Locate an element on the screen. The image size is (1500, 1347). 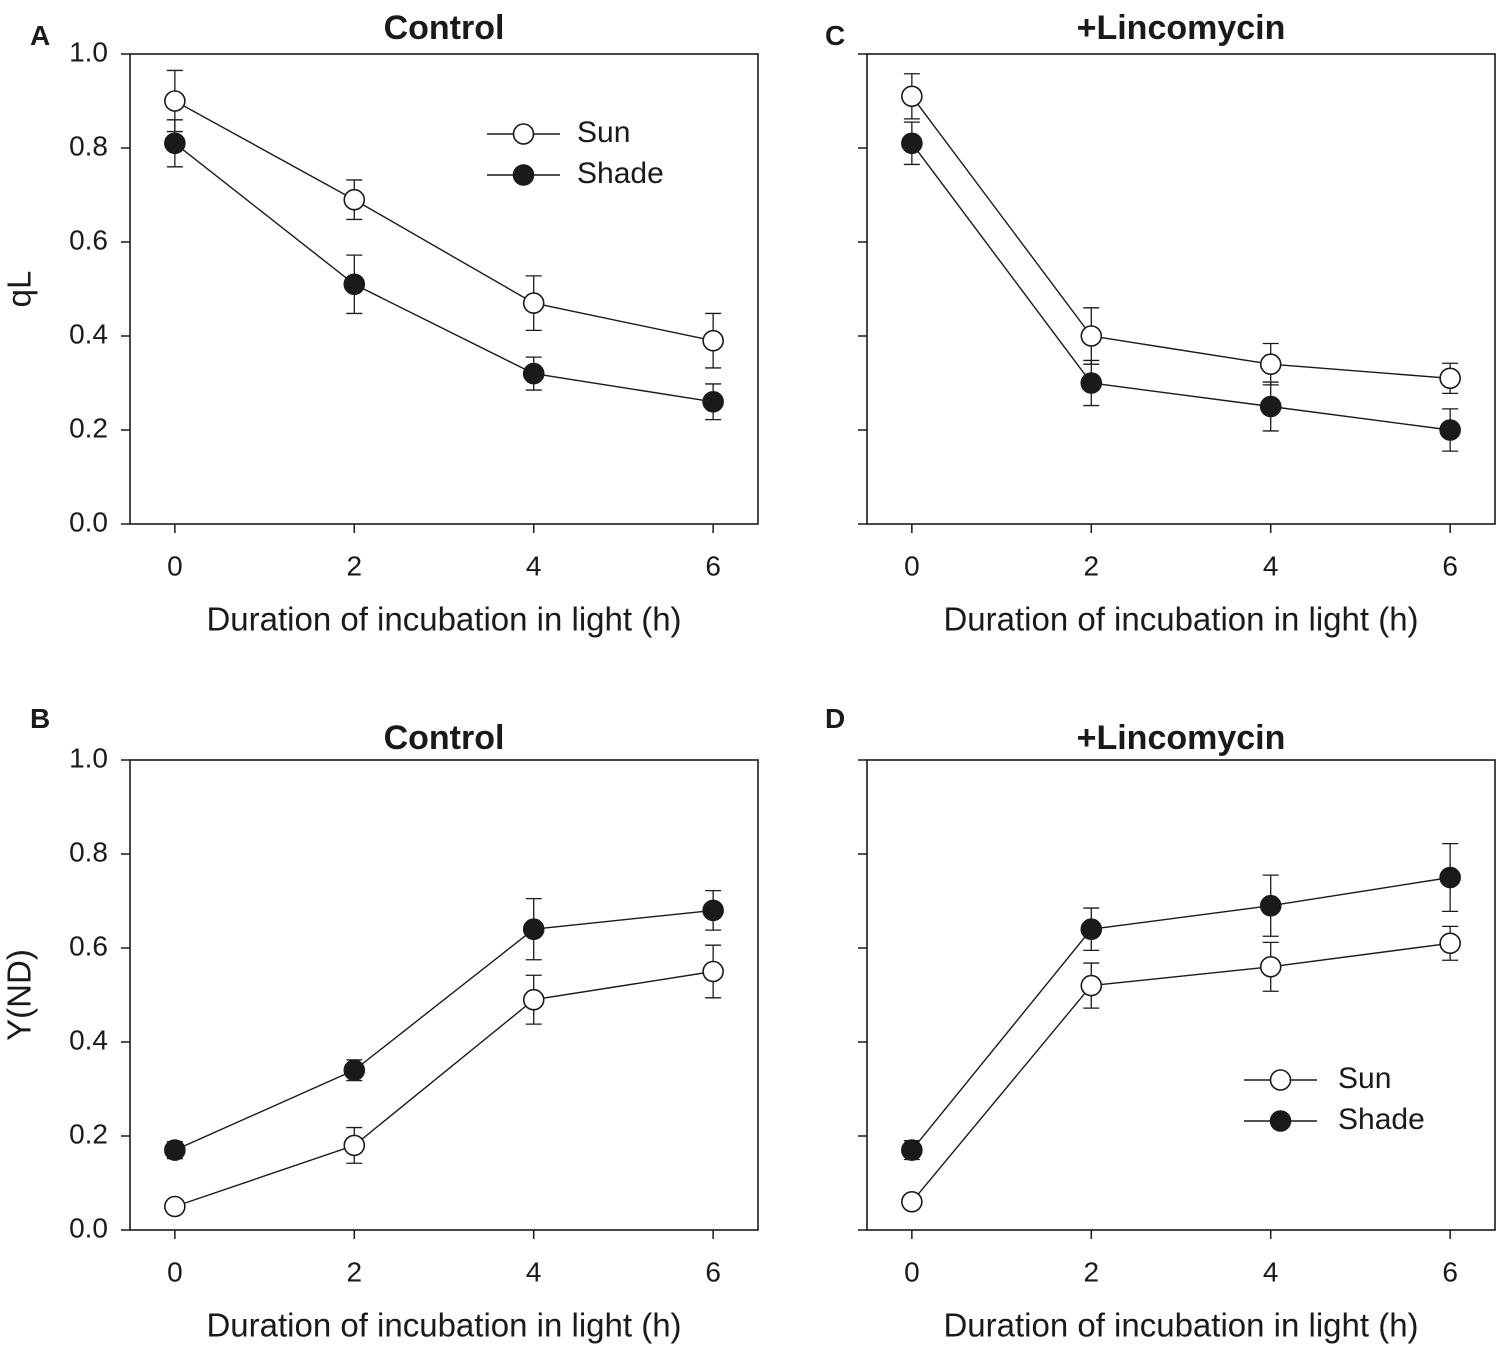
panel-letter: D is located at coordinates (835, 718).